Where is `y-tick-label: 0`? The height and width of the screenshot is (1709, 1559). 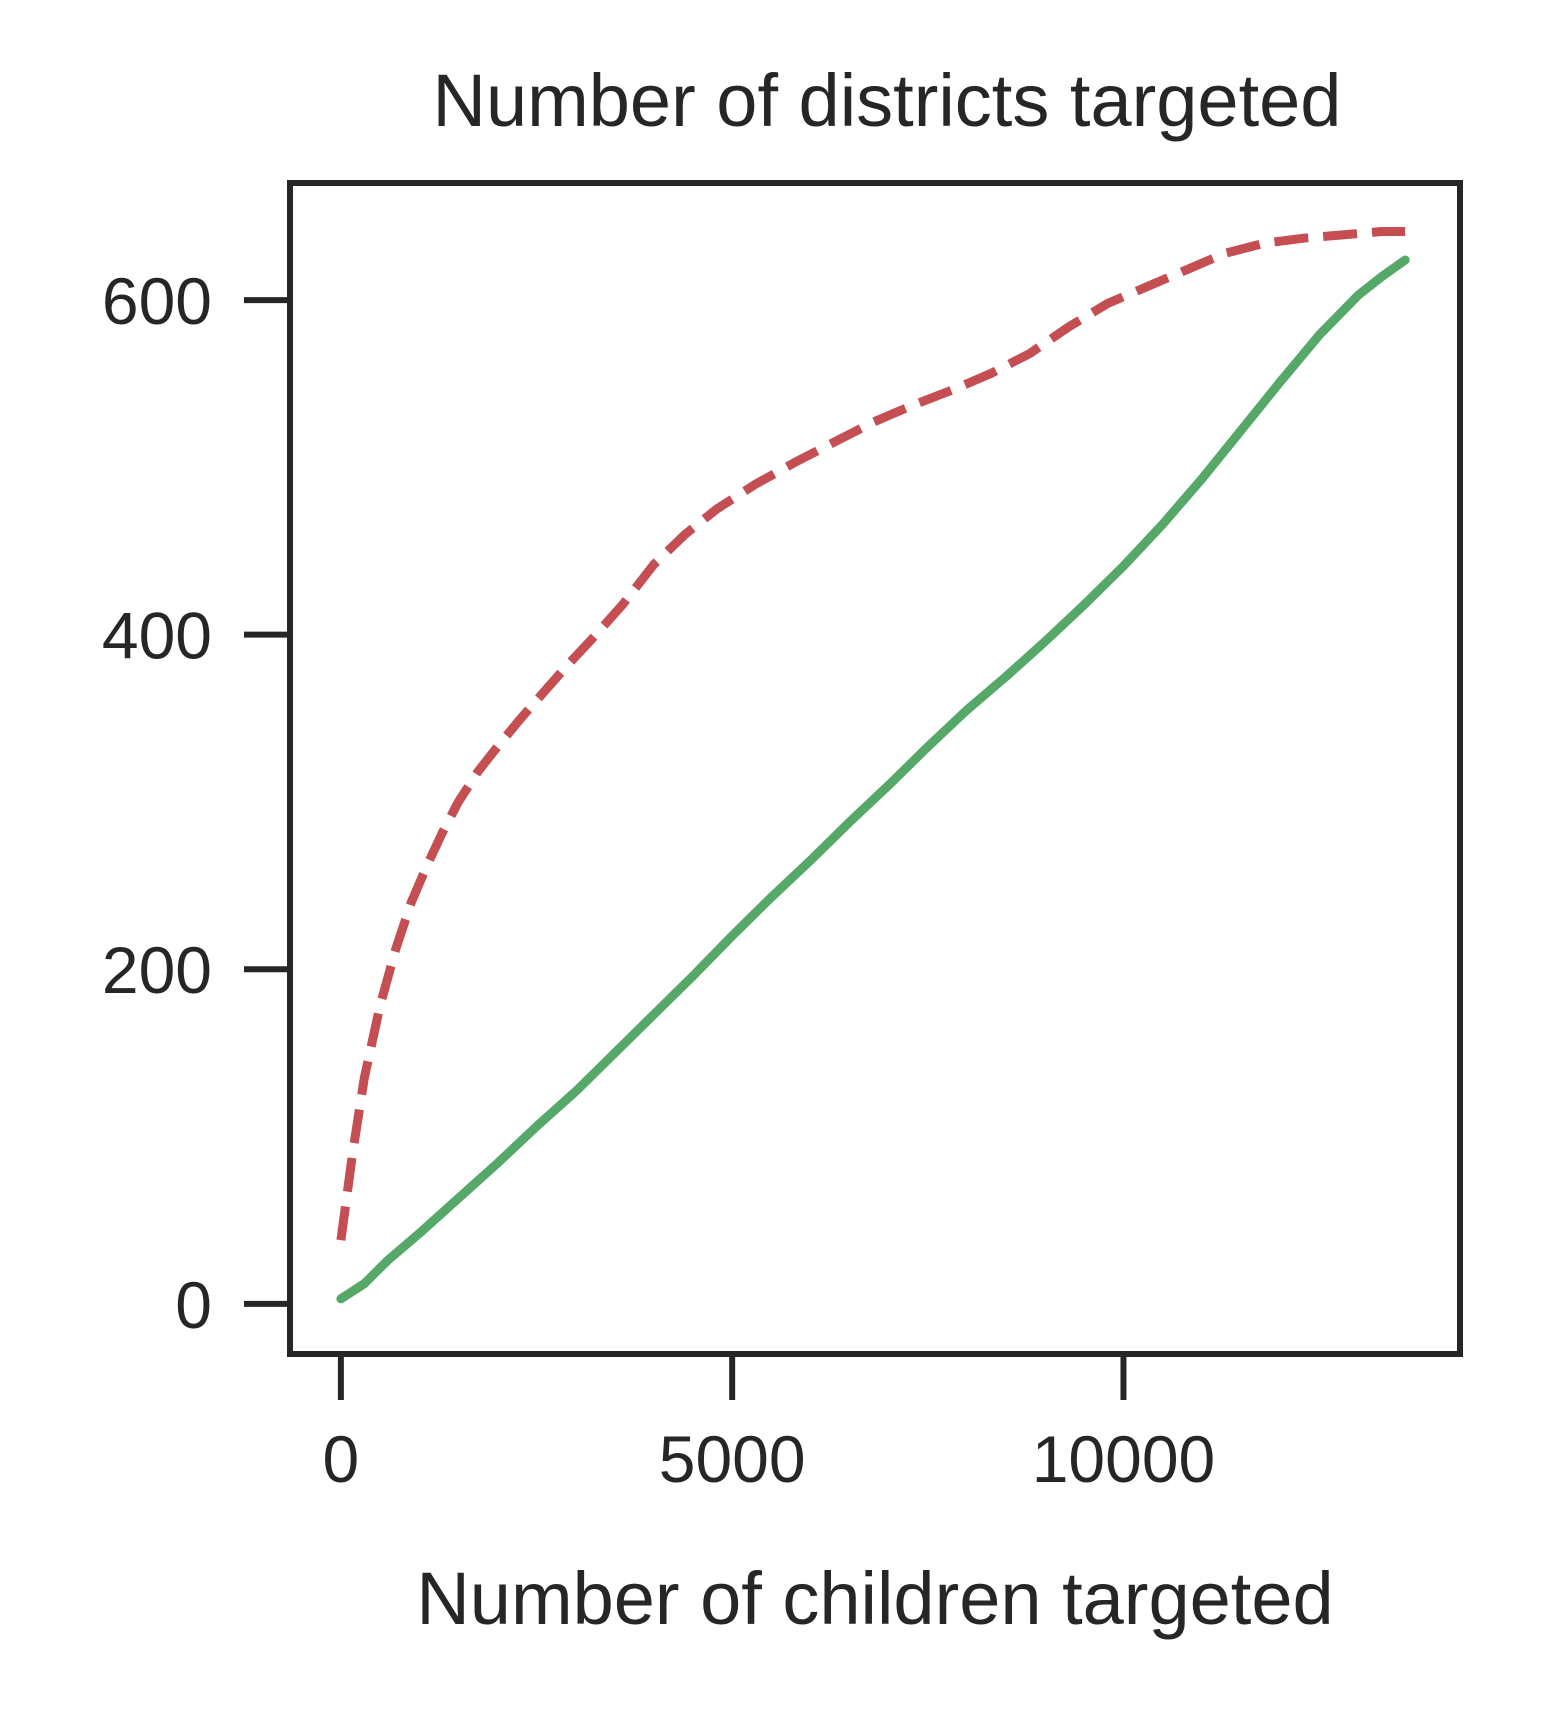 y-tick-label: 0 is located at coordinates (193, 1305).